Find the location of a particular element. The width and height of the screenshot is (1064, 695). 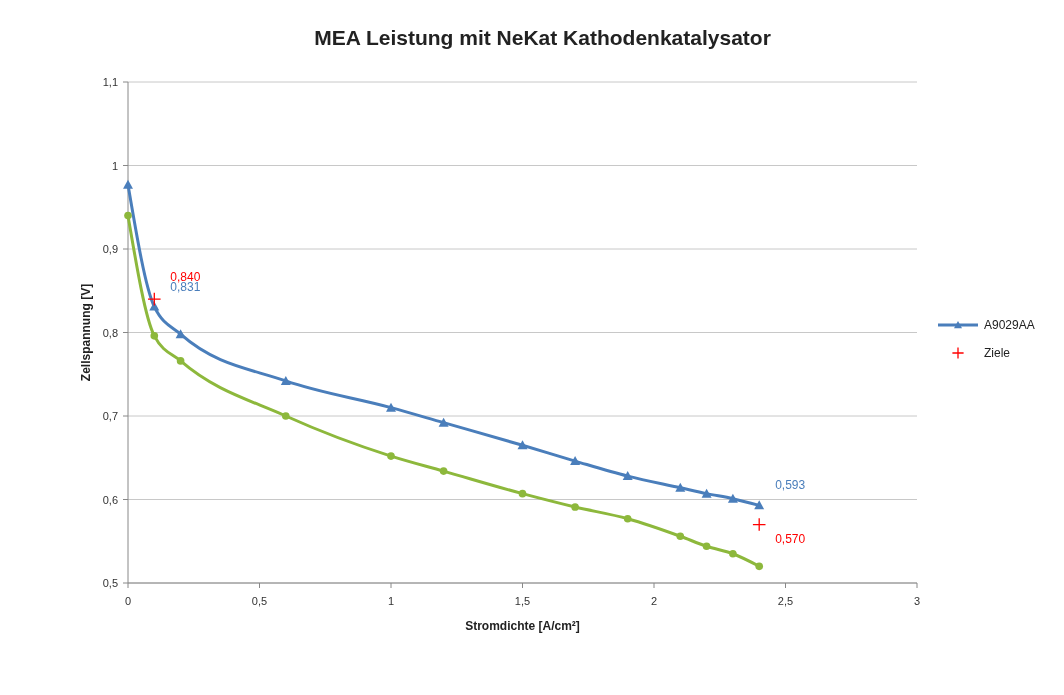

y-tick-label: 1 is located at coordinates (114, 165).